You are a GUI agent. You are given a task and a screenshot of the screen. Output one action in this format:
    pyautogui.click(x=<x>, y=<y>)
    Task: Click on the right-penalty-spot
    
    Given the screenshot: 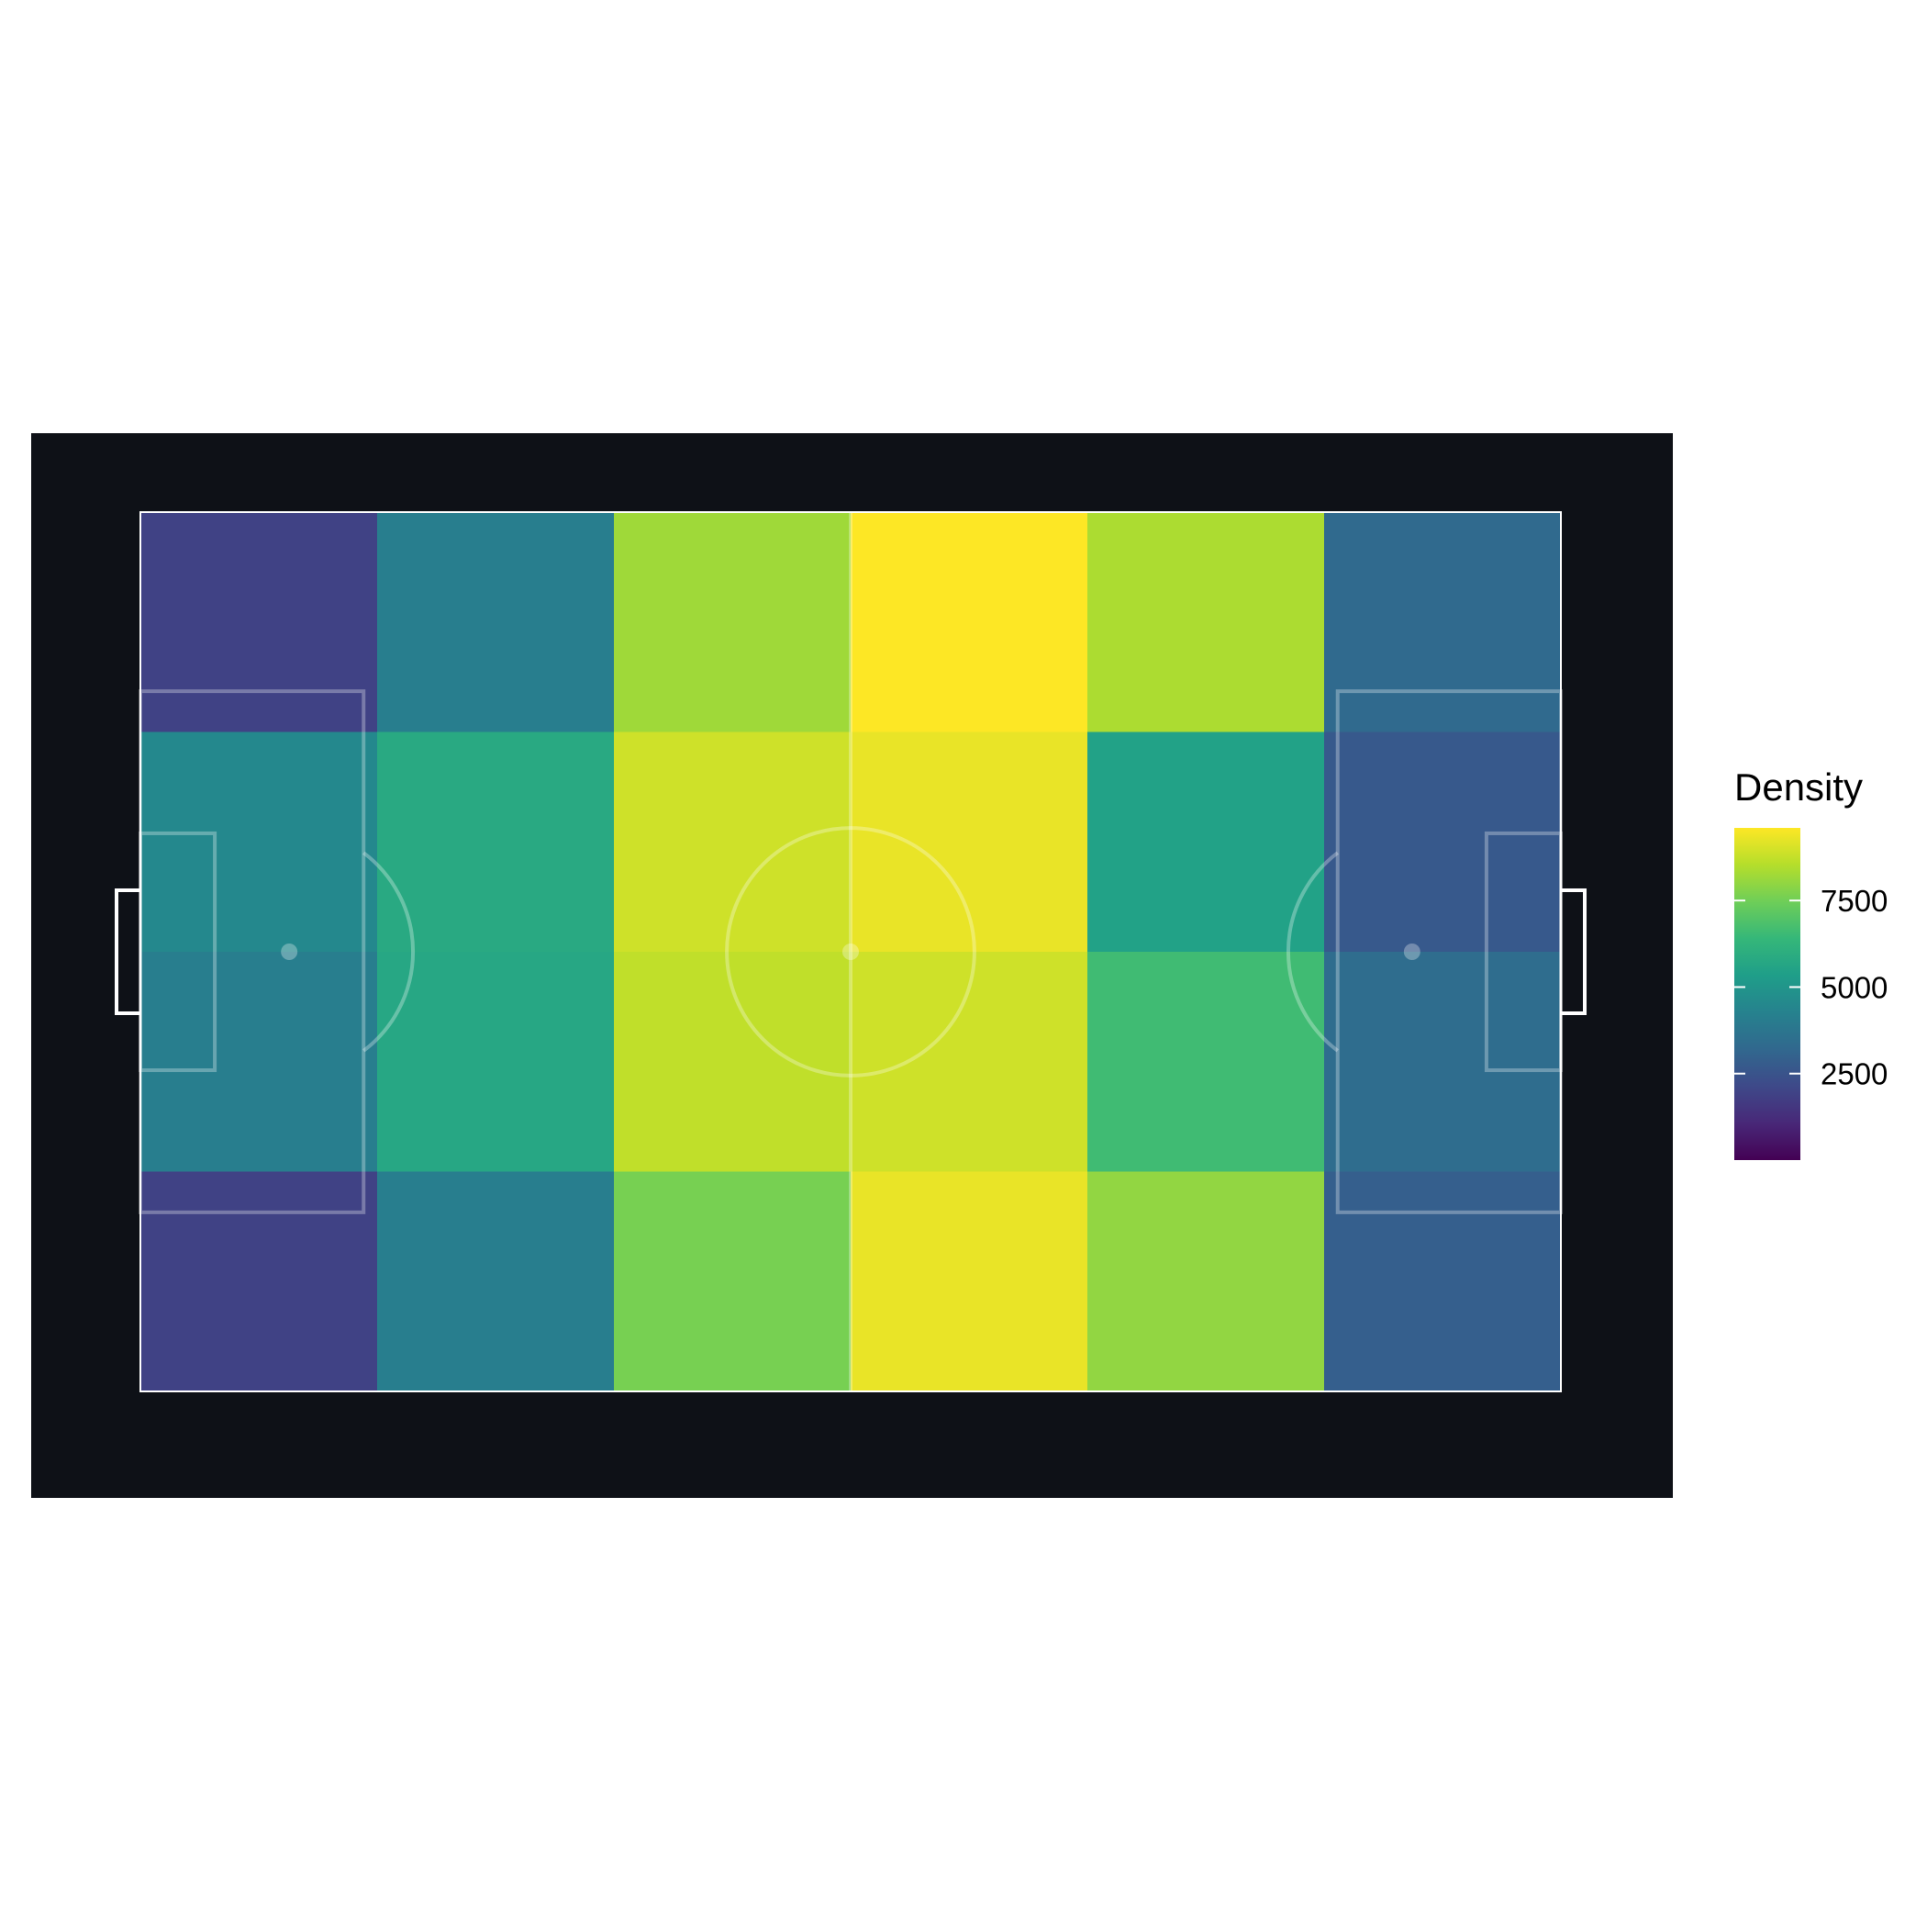 What is the action you would take?
    pyautogui.click(x=1411, y=952)
    